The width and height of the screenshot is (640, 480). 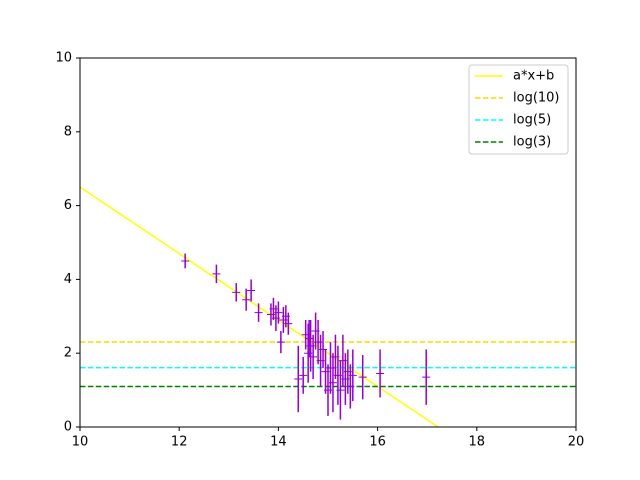 I want to click on y-tick-label: 10, so click(x=63, y=58).